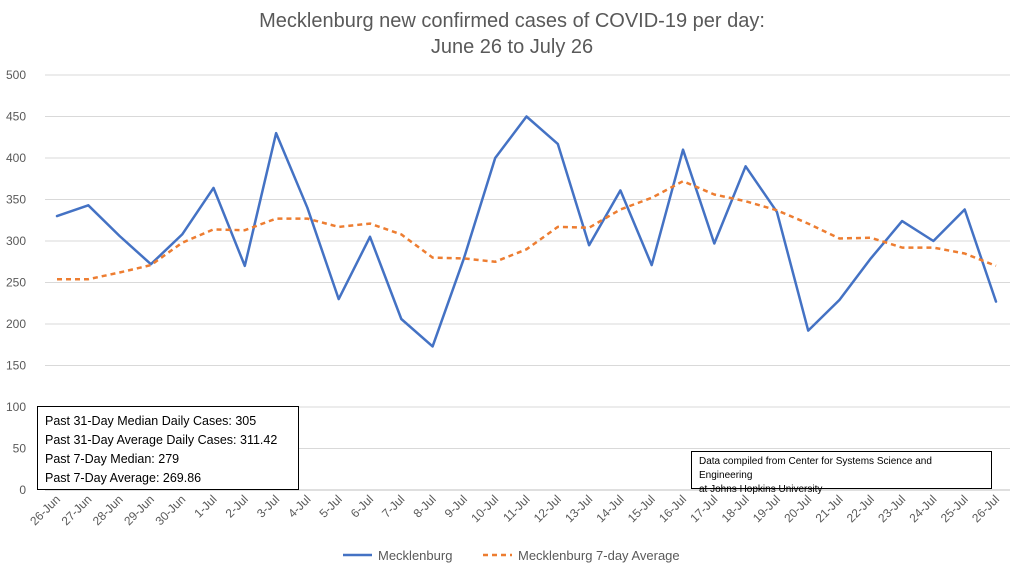  What do you see at coordinates (761, 489) in the screenshot?
I see `source-line-2: at Johns Hopkins University` at bounding box center [761, 489].